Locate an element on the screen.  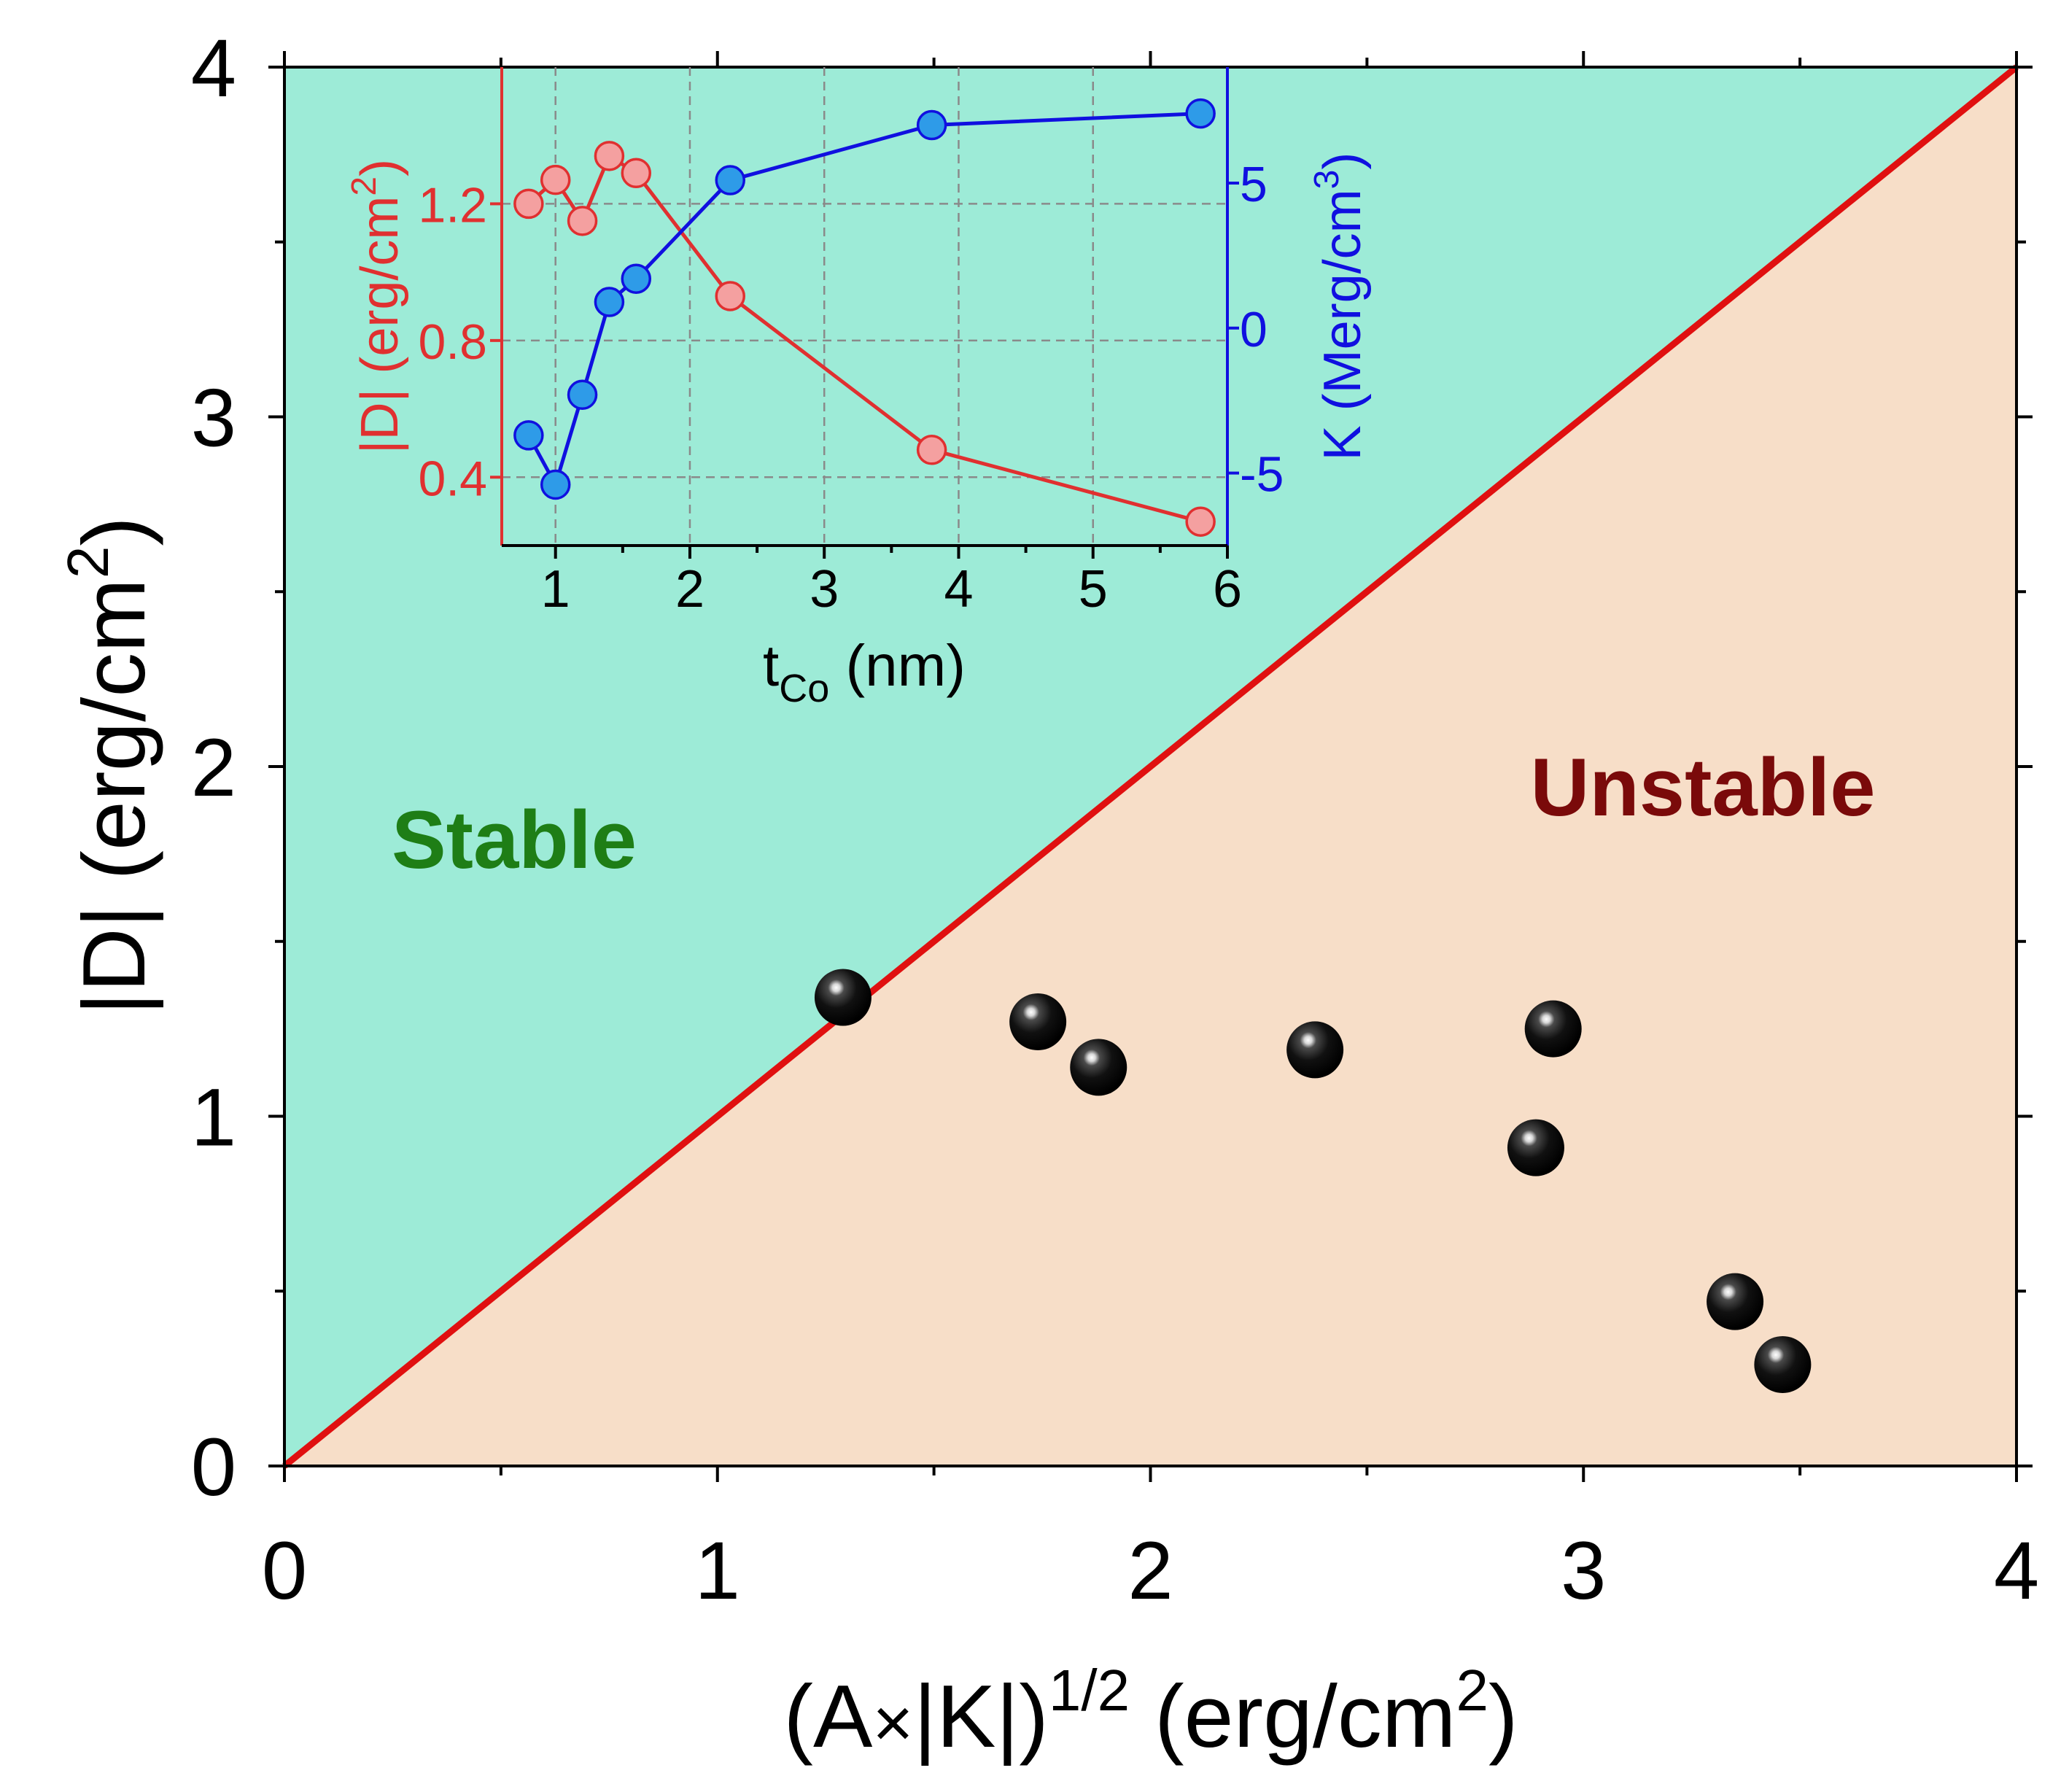
x-tick-label: 0 is located at coordinates (284, 1570).